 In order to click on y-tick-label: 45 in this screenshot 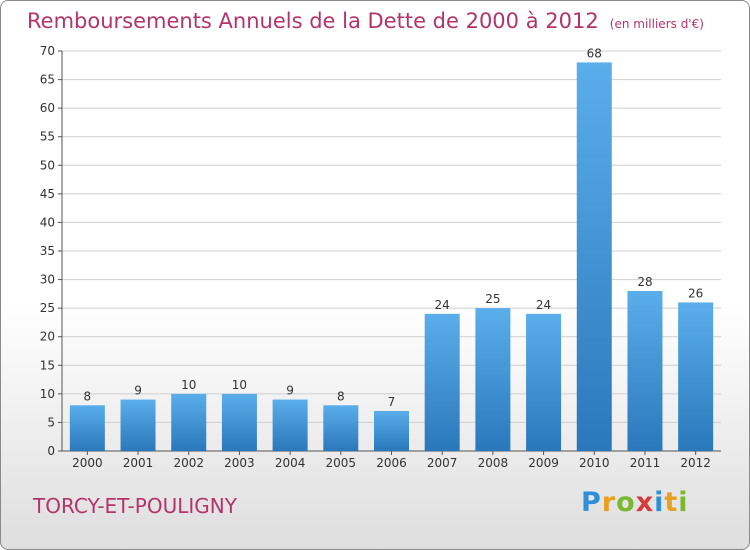, I will do `click(47, 194)`.